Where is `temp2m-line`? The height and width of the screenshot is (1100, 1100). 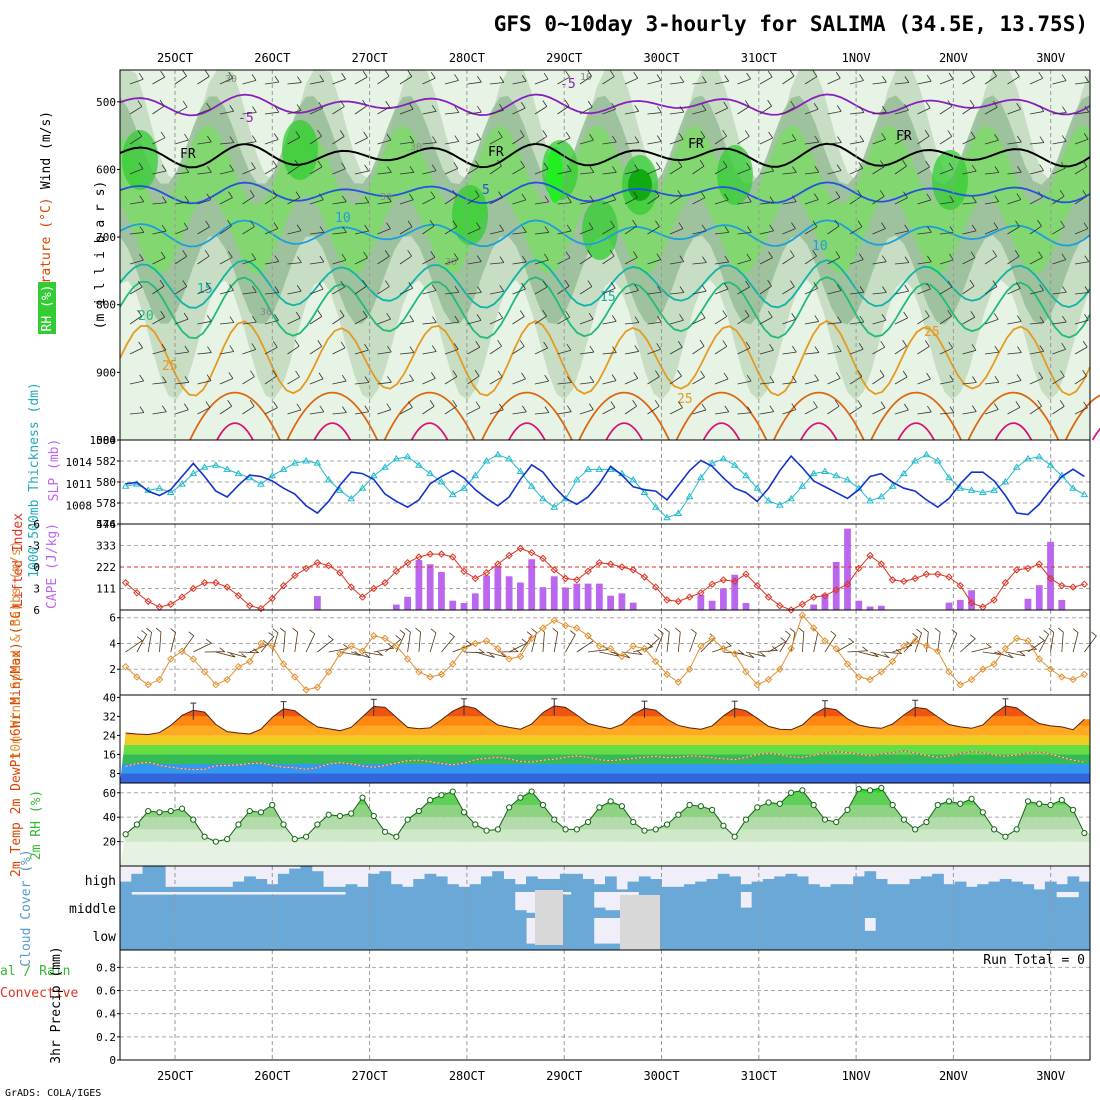
temp2m-line is located at coordinates (605, 720).